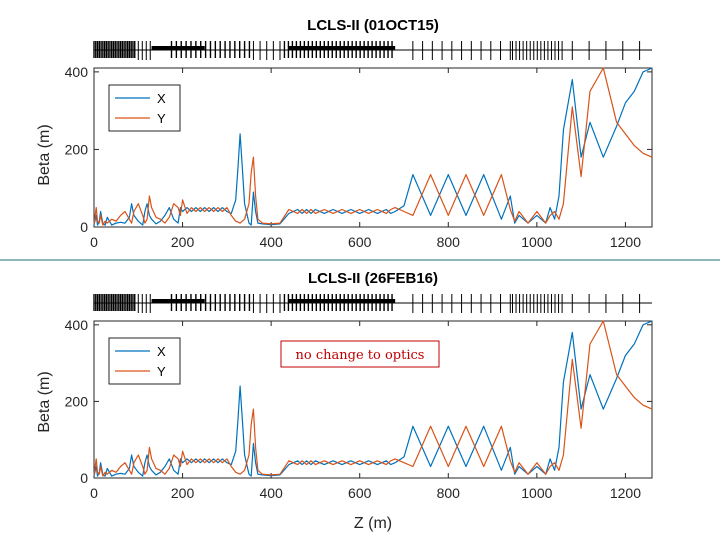  What do you see at coordinates (373, 25) in the screenshot?
I see `chart-top-title: LCLS-II (01OCT15)` at bounding box center [373, 25].